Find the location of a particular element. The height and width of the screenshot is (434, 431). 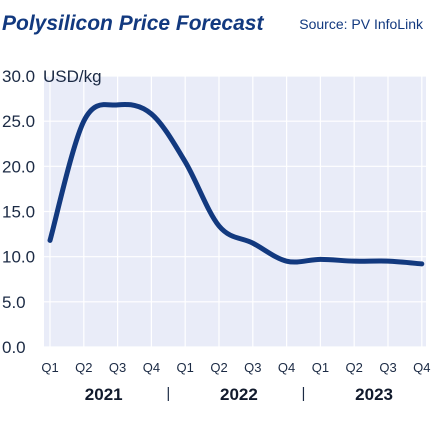

chart-title: Polysilicon Price Forecast is located at coordinates (133, 23).